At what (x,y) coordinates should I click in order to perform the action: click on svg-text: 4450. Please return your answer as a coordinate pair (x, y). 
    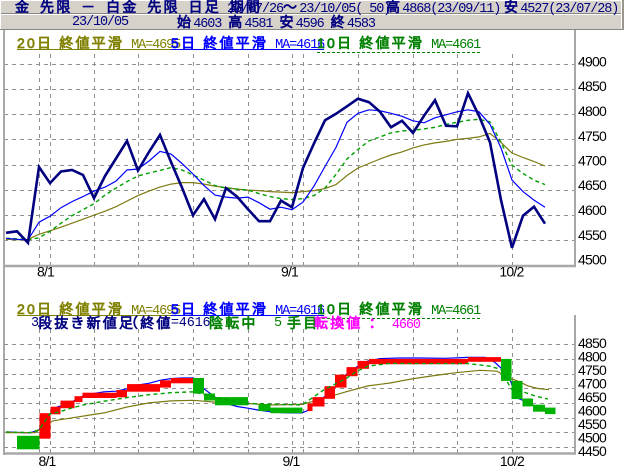
    Looking at the image, I should click on (592, 451).